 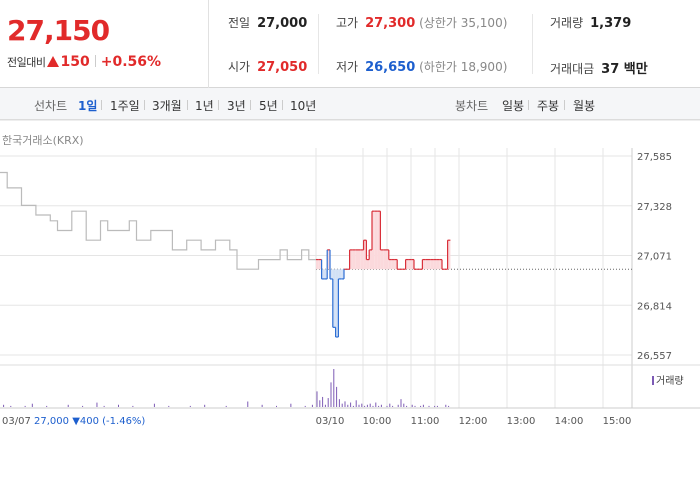 I want to click on stat-value: 1,379, so click(x=611, y=23).